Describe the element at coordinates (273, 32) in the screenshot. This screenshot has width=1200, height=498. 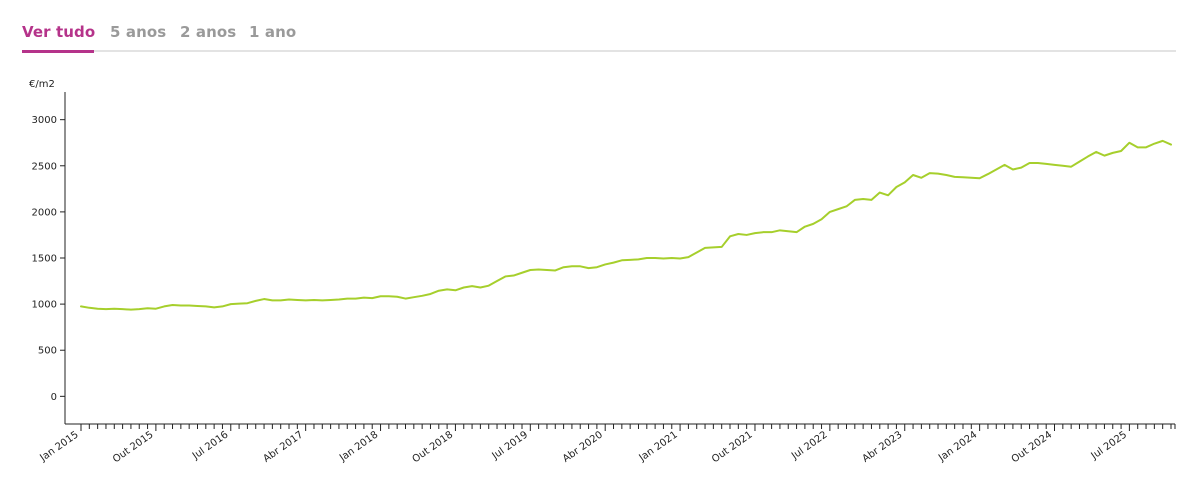
I see `tab-1-ano: 1 ano` at that location.